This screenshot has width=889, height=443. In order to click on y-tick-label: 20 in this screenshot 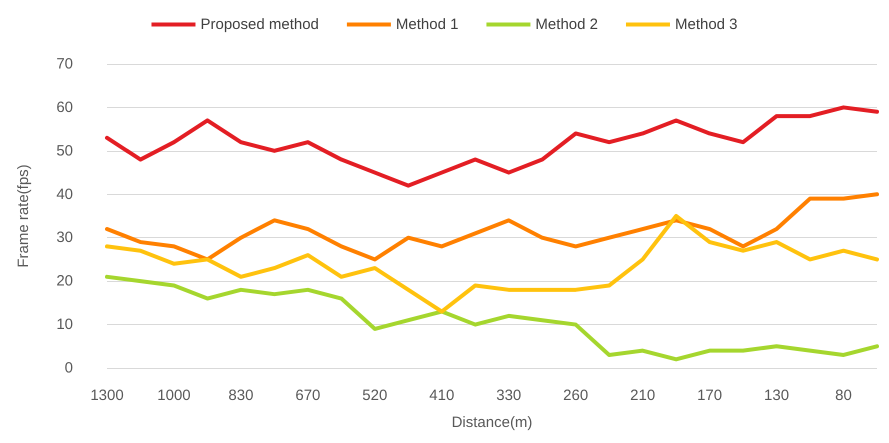, I will do `click(64, 281)`.